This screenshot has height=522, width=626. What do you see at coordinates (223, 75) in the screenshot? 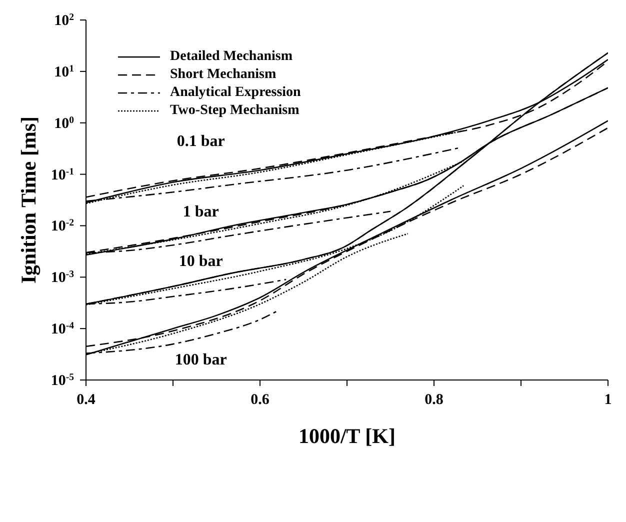
I see `legend-label: Short Mechanism` at bounding box center [223, 75].